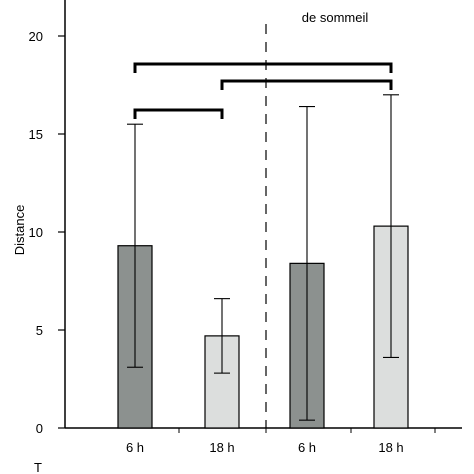 The height and width of the screenshot is (474, 474). I want to click on group-label-right-line2: de sommeil, so click(335, 17).